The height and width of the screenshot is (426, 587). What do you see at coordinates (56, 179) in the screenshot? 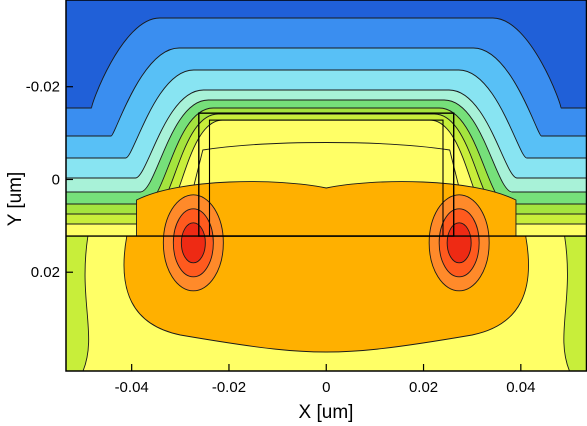
I see `y-tick-label: 0` at bounding box center [56, 179].